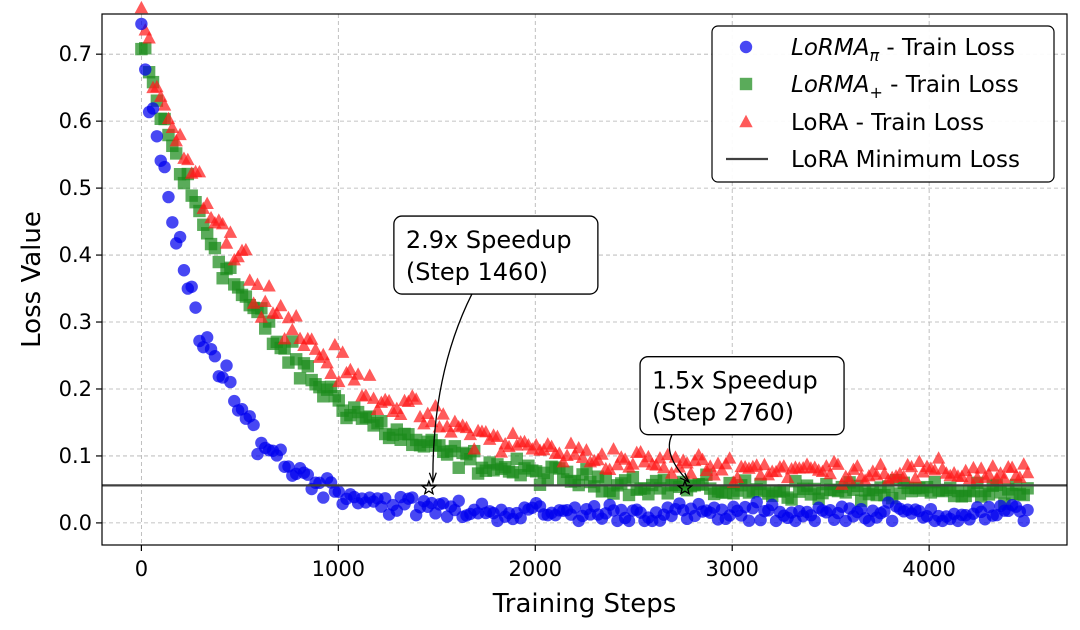  Describe the element at coordinates (75, 188) in the screenshot. I see `y-tick-label: 0.5` at that location.